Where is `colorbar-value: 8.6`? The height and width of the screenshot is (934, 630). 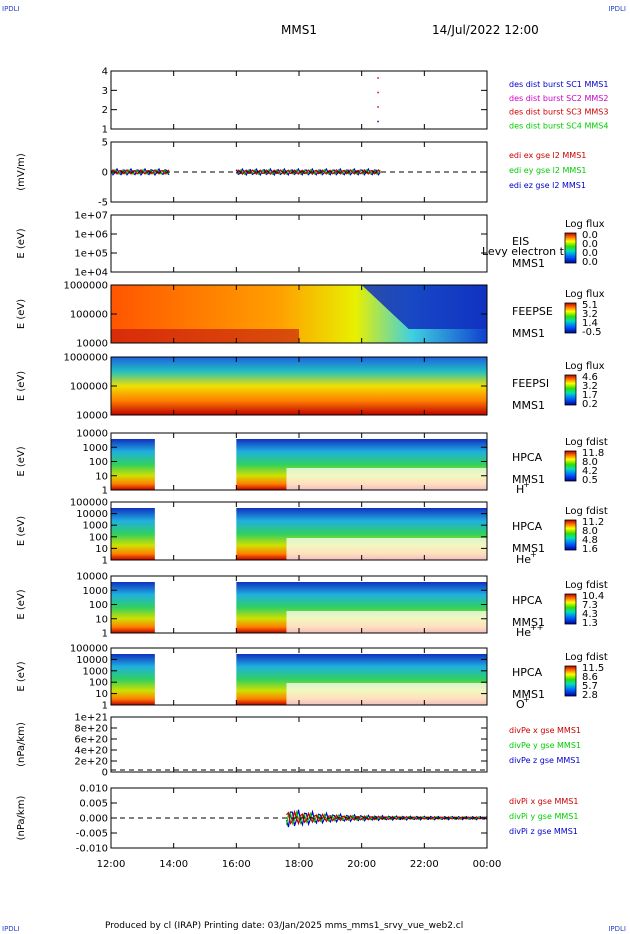
colorbar-value: 8.6 is located at coordinates (590, 677).